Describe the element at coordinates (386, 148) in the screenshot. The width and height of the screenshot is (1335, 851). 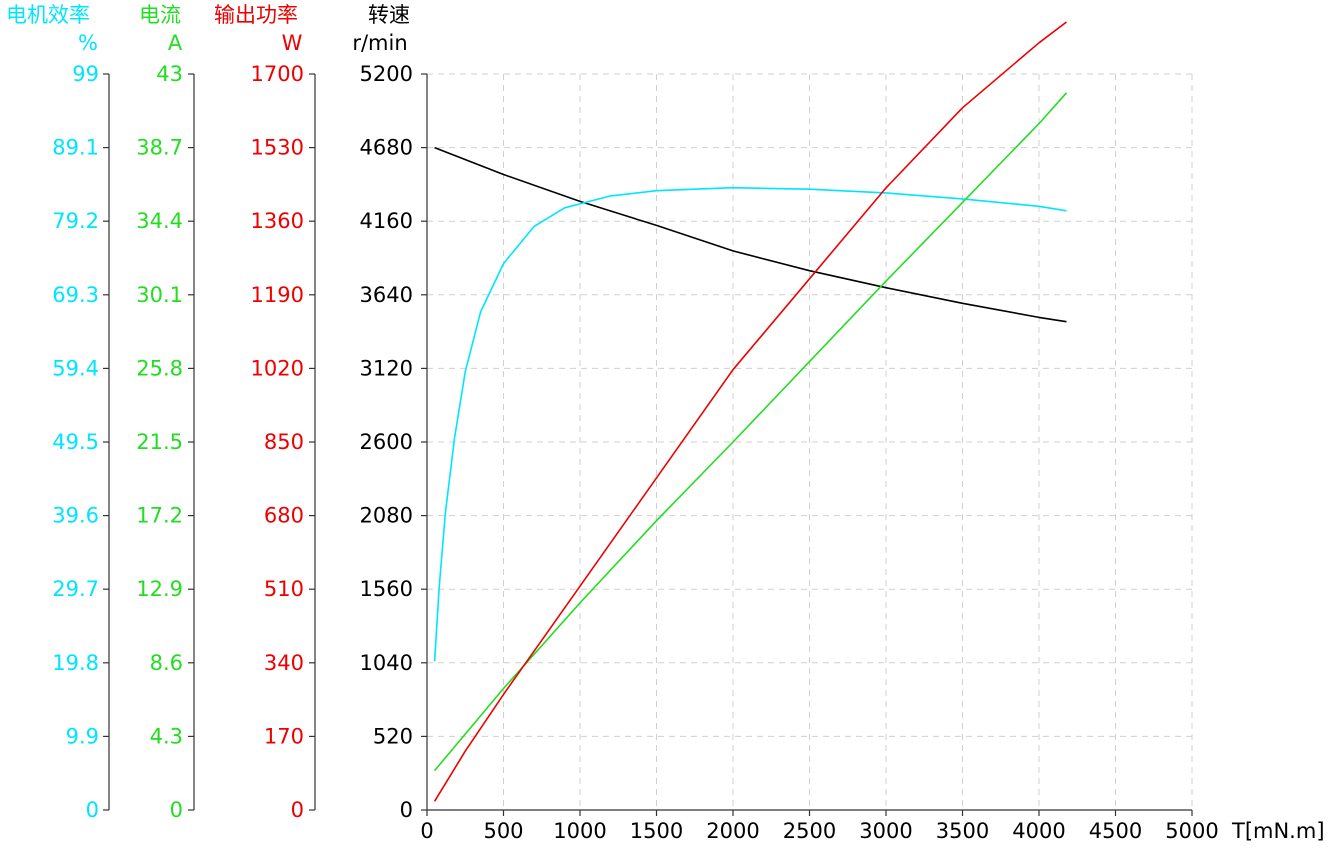
I see `speed-tick-label: 4680` at that location.